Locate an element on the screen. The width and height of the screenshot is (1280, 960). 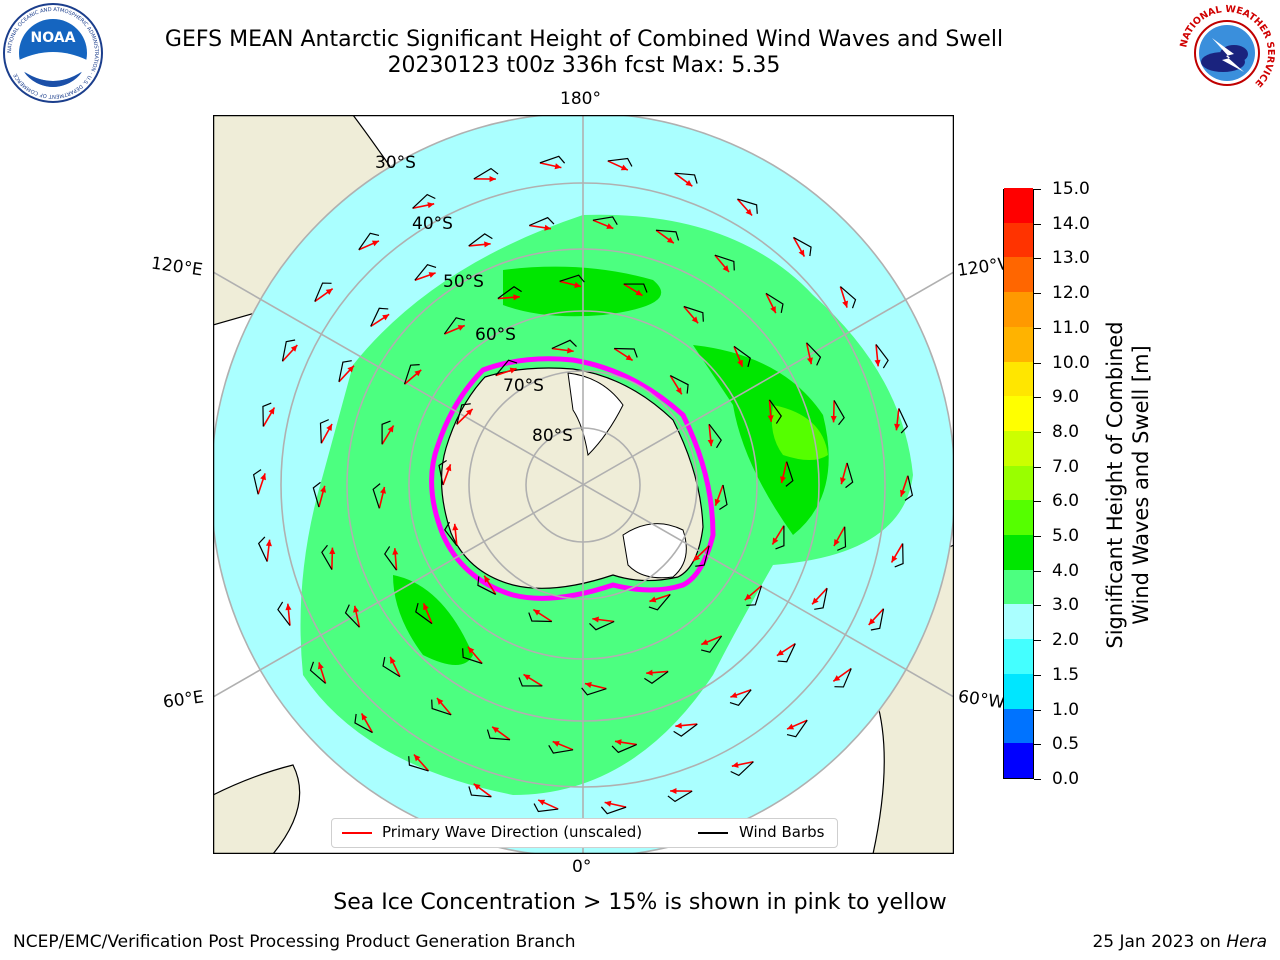
colorbar-title-line1: Significant Height of Combined is located at coordinates (1115, 485).